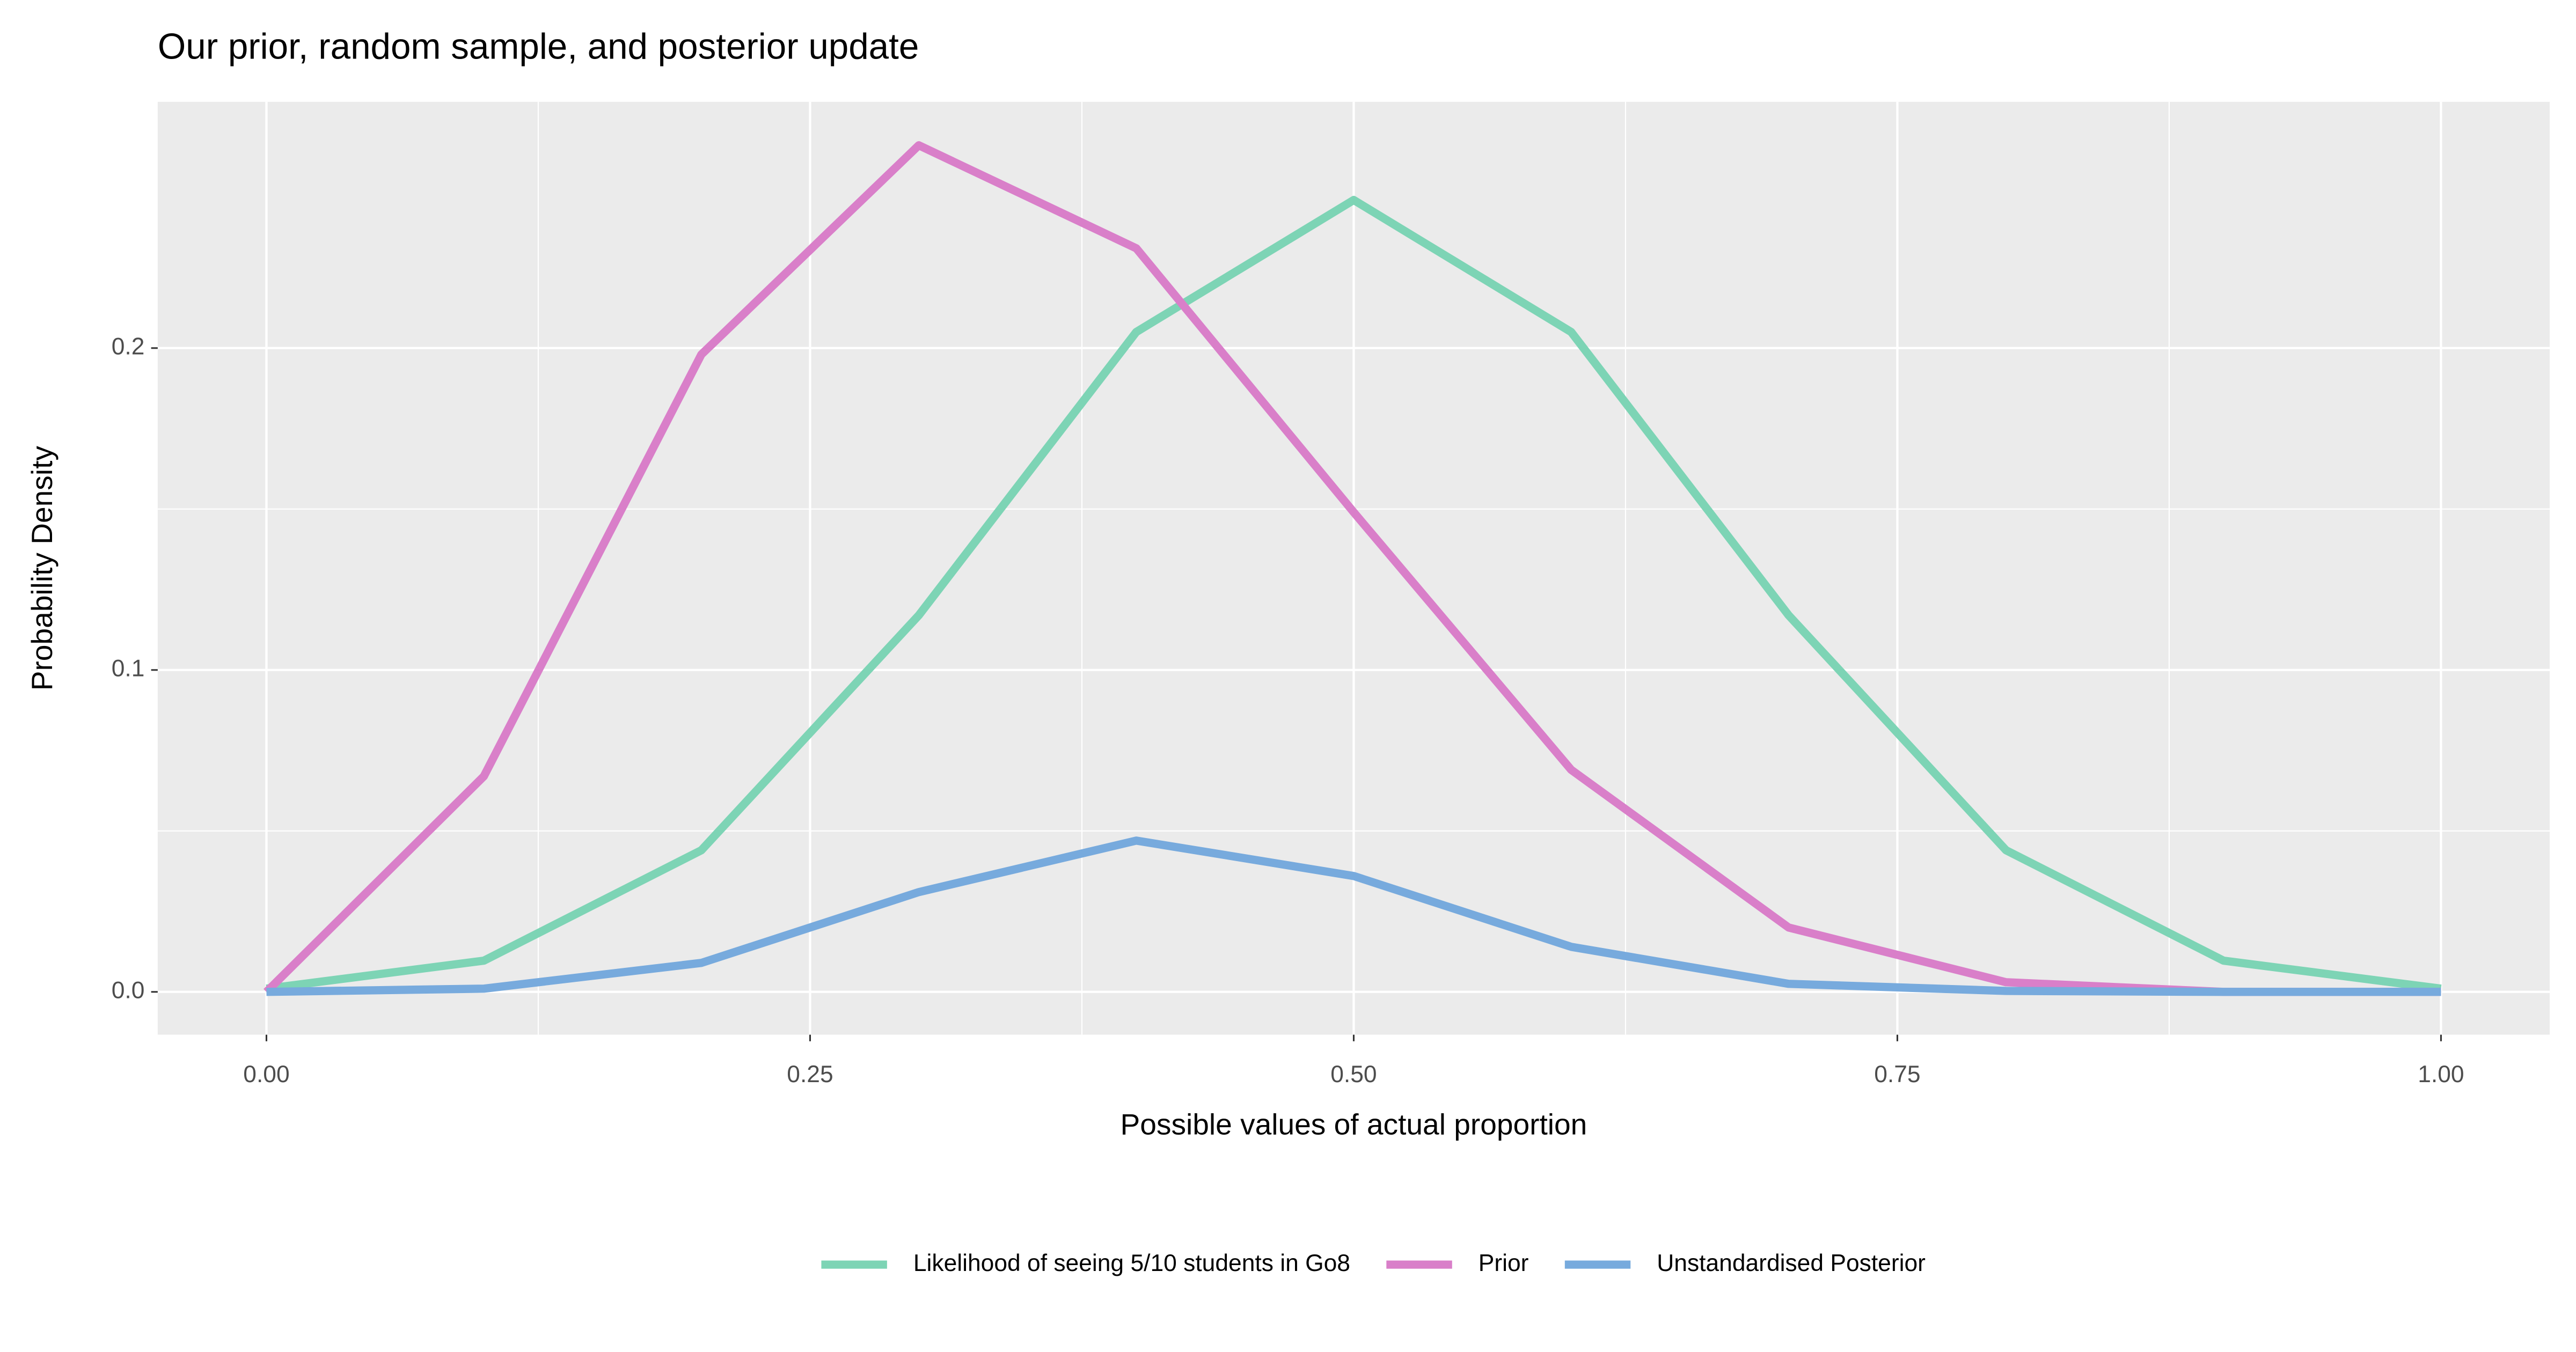 This screenshot has width=2576, height=1352. Describe the element at coordinates (1354, 1124) in the screenshot. I see `x-axis-title: Possible values of actual proportion` at that location.